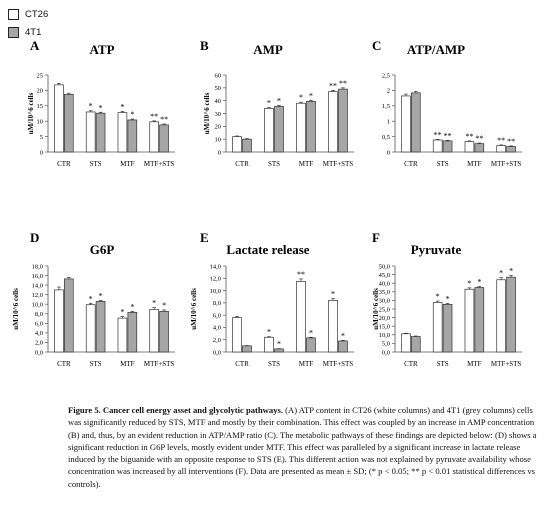 The width and height of the screenshot is (554, 506). What do you see at coordinates (242, 364) in the screenshot?
I see `x-tick-label-e-0: CTR` at bounding box center [242, 364].